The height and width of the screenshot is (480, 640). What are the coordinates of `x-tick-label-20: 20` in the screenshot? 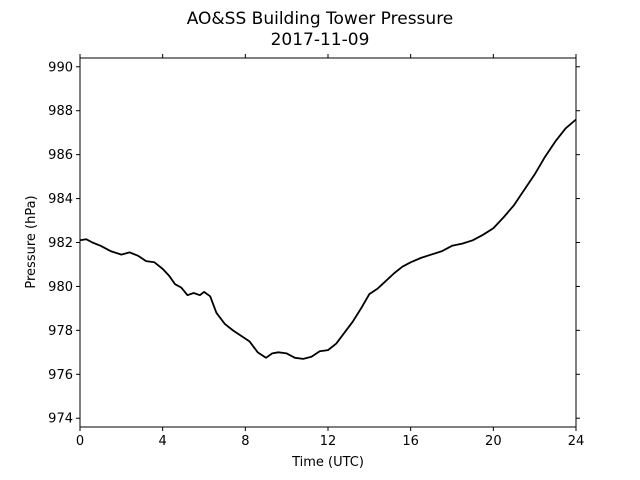 It's located at (493, 441).